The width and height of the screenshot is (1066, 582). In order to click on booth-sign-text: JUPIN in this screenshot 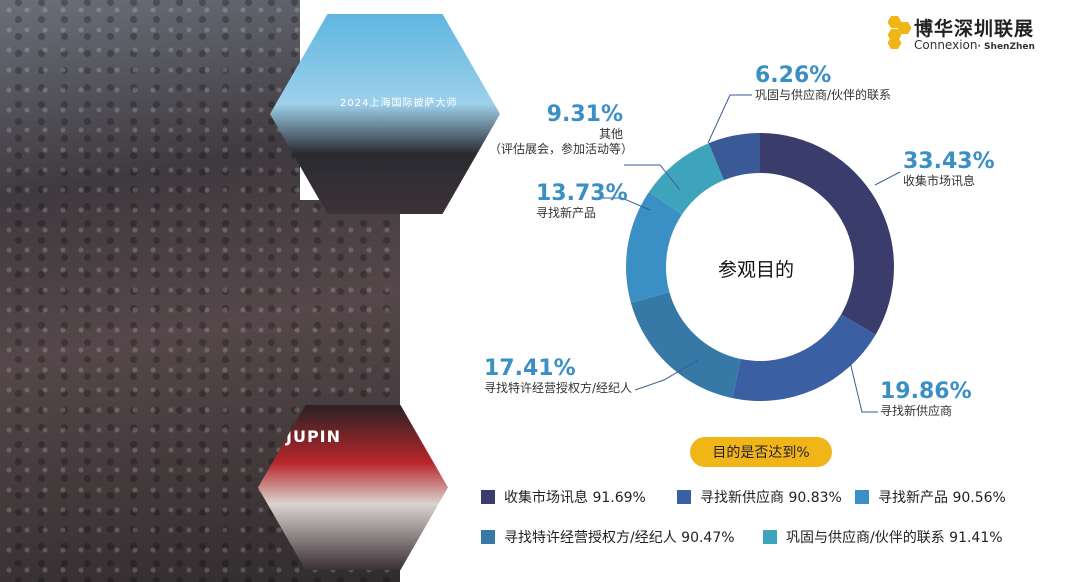, I will do `click(314, 436)`.